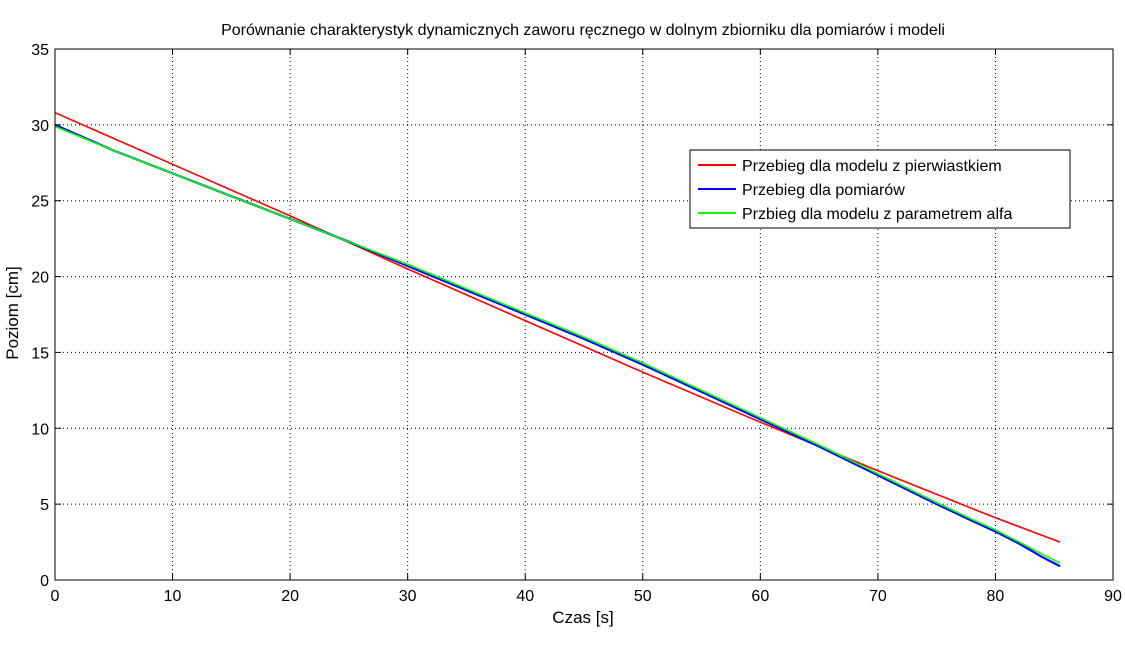 The image size is (1125, 652). I want to click on legend-label-2: Przbieg dla modelu z parametrem alfa, so click(877, 214).